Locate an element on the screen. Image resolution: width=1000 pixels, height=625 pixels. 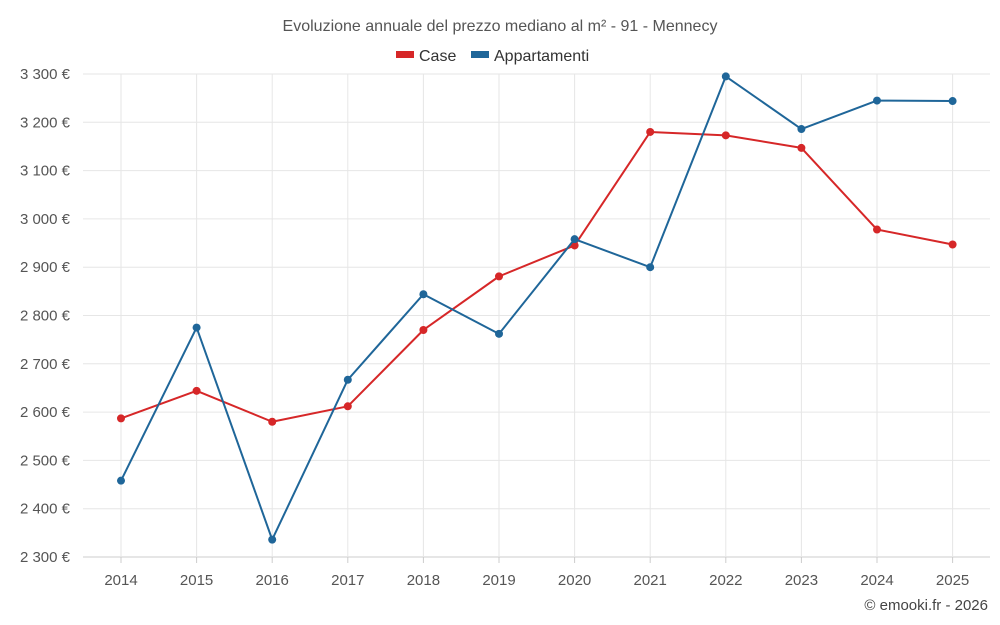
x-tick-label: 2020 is located at coordinates (574, 580).